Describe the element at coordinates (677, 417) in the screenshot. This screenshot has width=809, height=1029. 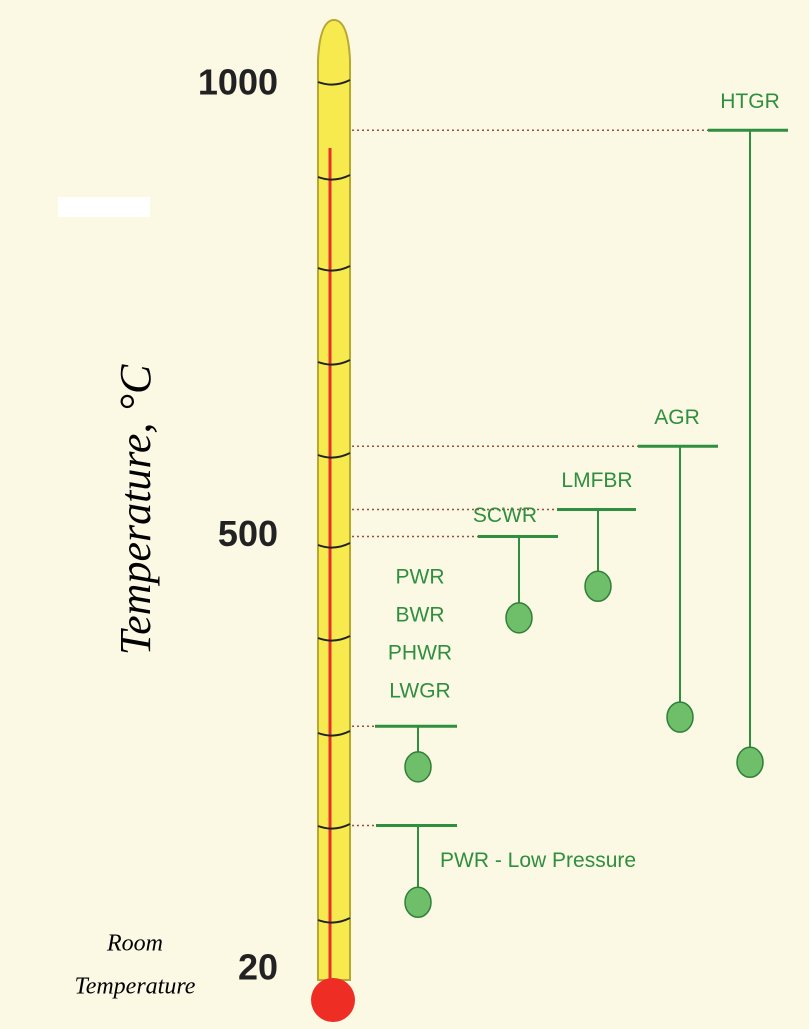
I see `reactor-label: AGR` at that location.